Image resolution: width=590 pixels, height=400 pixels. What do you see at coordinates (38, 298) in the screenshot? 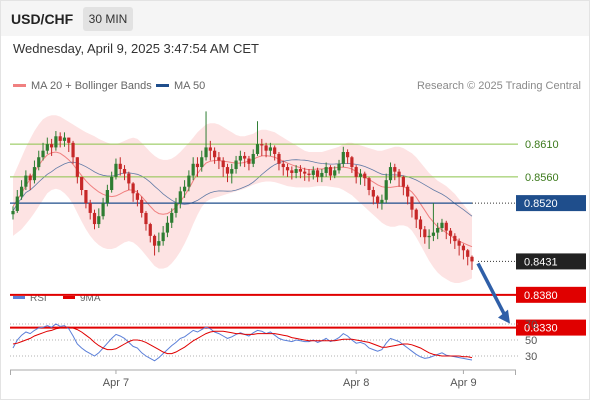
I see `legend-label-rsi: RSI` at bounding box center [38, 298].